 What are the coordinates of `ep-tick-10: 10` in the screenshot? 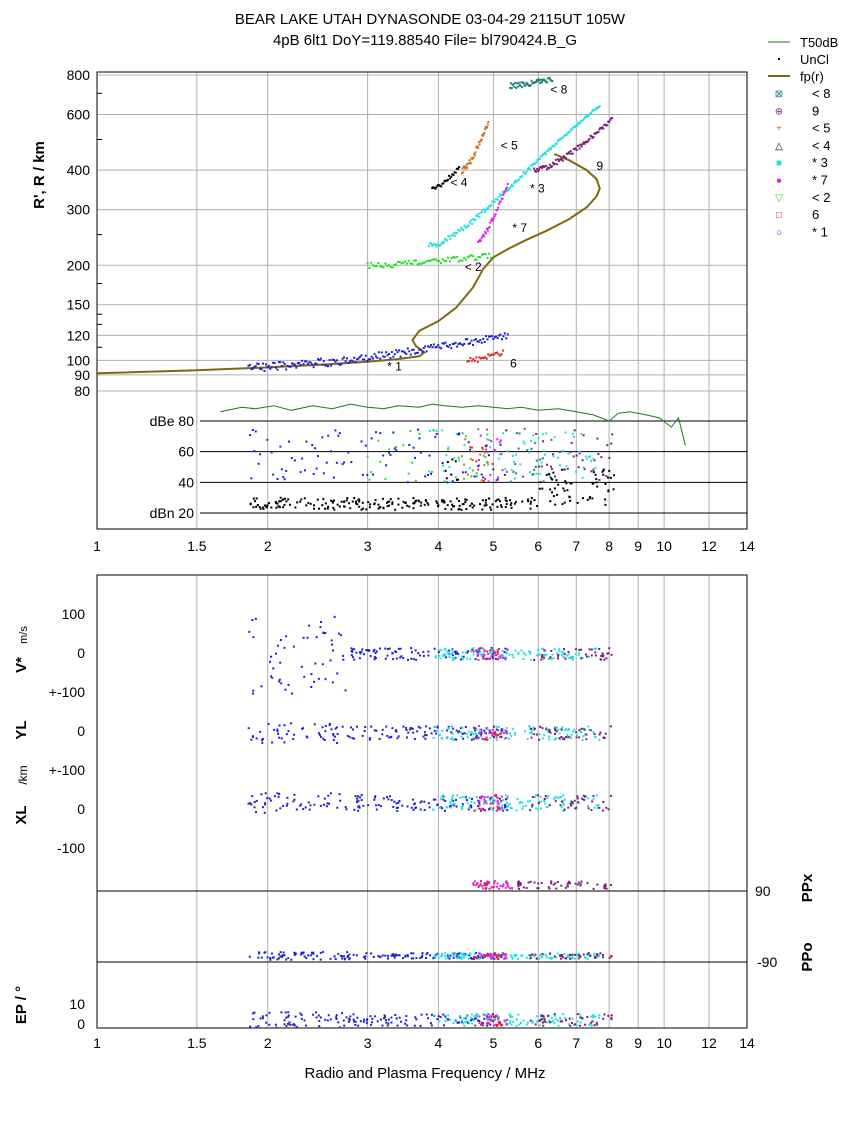 It's located at (77, 1004).